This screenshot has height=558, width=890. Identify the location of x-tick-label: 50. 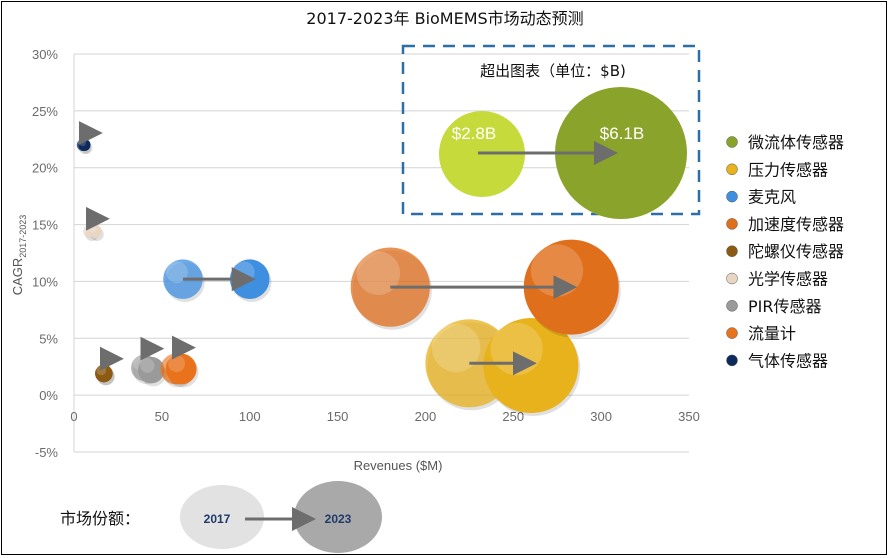
(162, 416).